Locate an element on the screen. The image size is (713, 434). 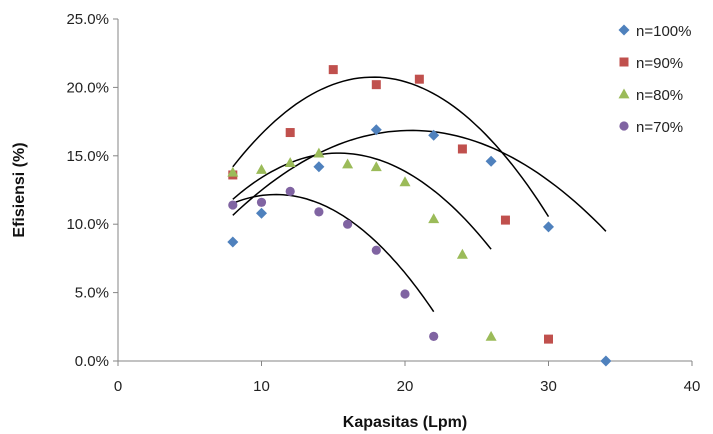
x-tick-label: 20 is located at coordinates (405, 386).